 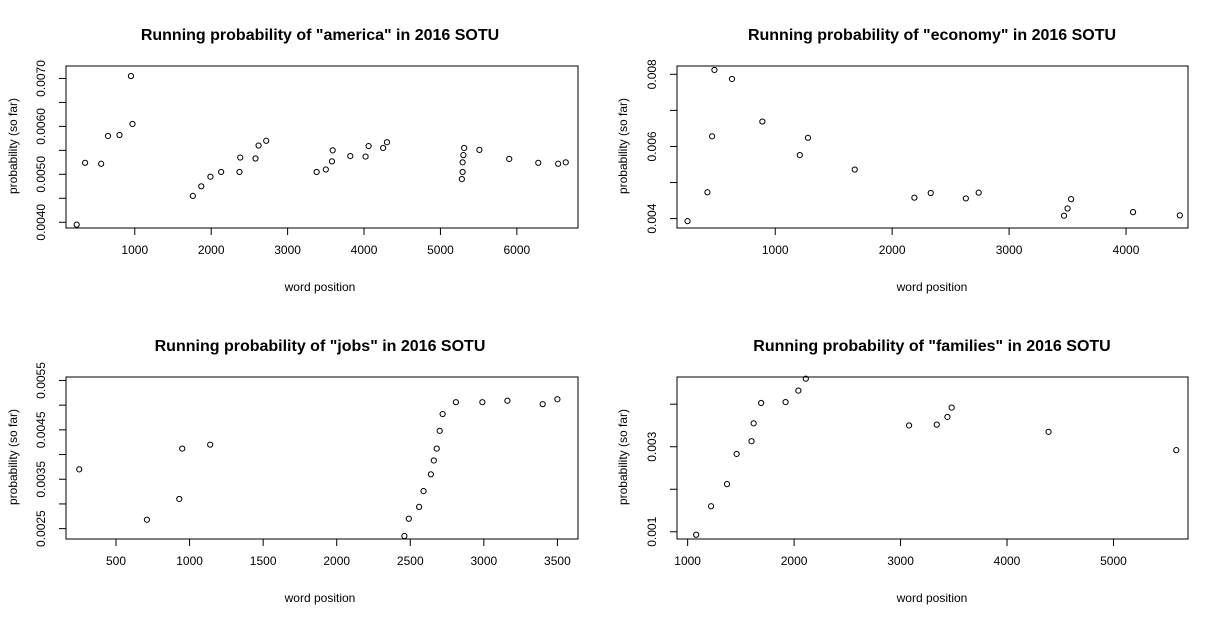 I want to click on y-tick-label: 0.0070, so click(x=41, y=78).